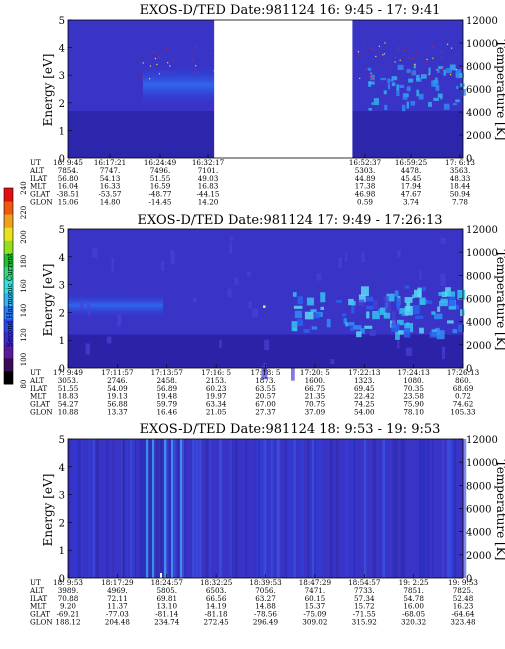  What do you see at coordinates (463, 590) in the screenshot?
I see `table-cell: 7825.` at bounding box center [463, 590].